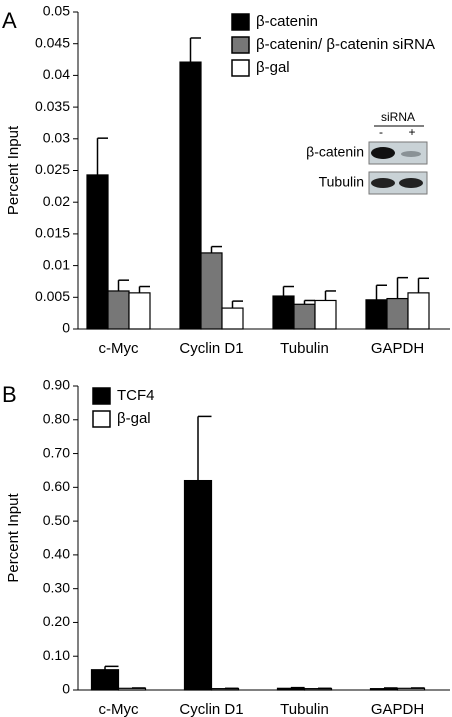 The width and height of the screenshot is (452, 717). What do you see at coordinates (9, 20) in the screenshot?
I see `panel-label: A` at bounding box center [9, 20].